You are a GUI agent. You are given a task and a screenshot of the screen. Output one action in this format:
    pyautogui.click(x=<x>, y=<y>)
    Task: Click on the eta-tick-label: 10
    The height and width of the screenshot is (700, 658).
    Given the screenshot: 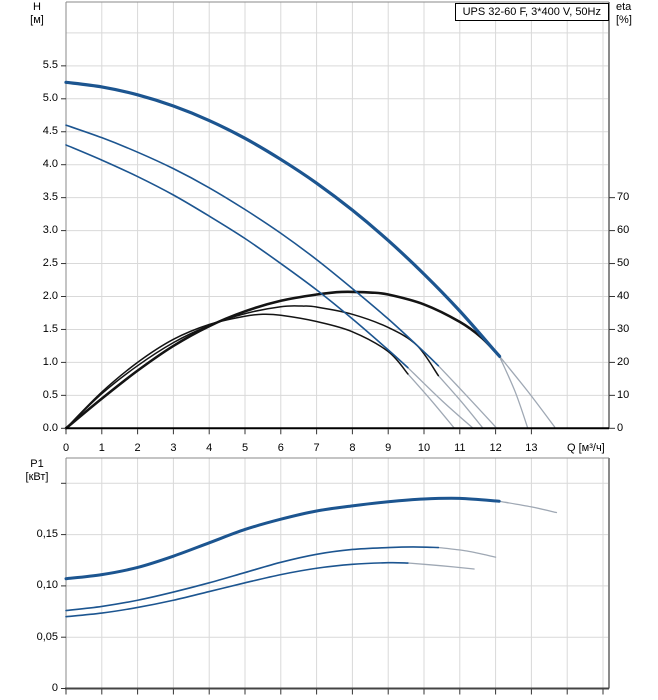 What is the action you would take?
    pyautogui.click(x=623, y=394)
    